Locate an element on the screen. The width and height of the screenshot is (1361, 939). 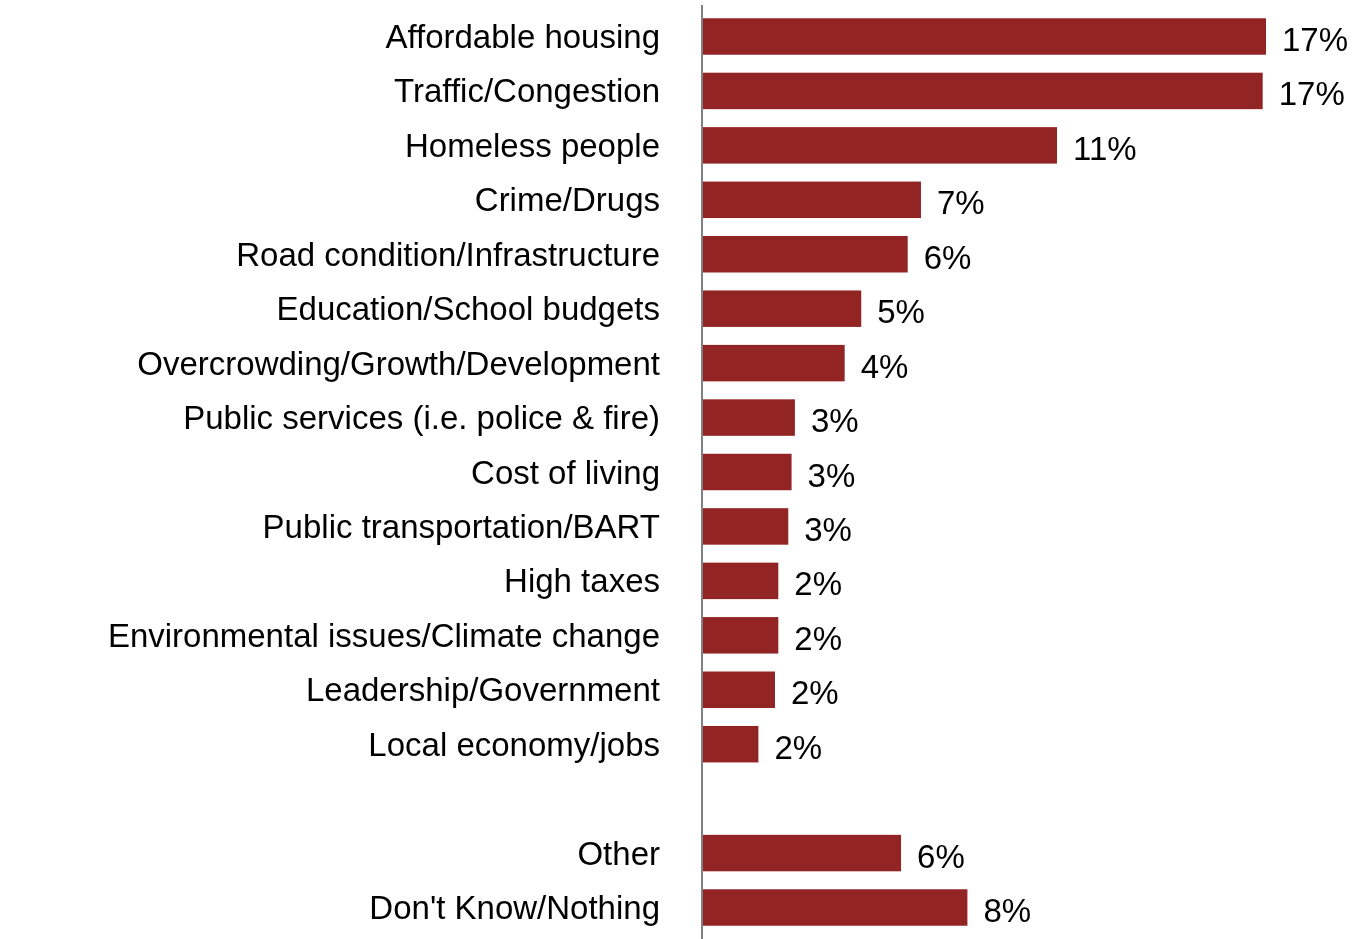
data-label: 7% is located at coordinates (960, 203).